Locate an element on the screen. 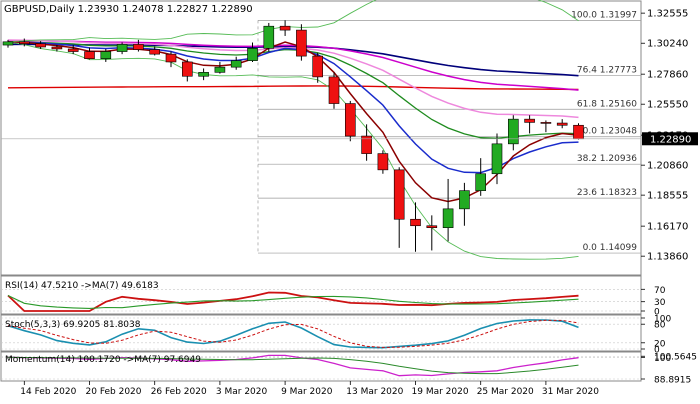  price-tick-label: 1.18555 is located at coordinates (667, 196).